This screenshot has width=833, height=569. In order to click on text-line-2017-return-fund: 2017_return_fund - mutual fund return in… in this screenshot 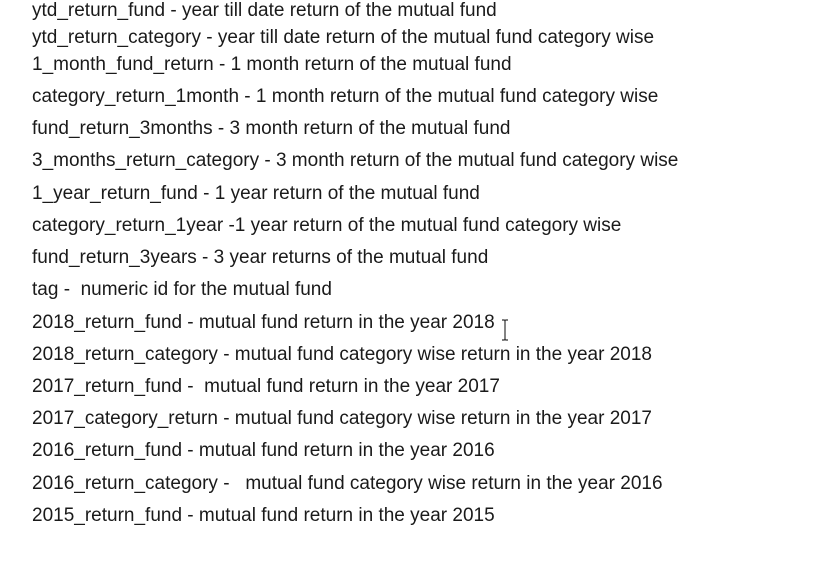, I will do `click(266, 386)`.